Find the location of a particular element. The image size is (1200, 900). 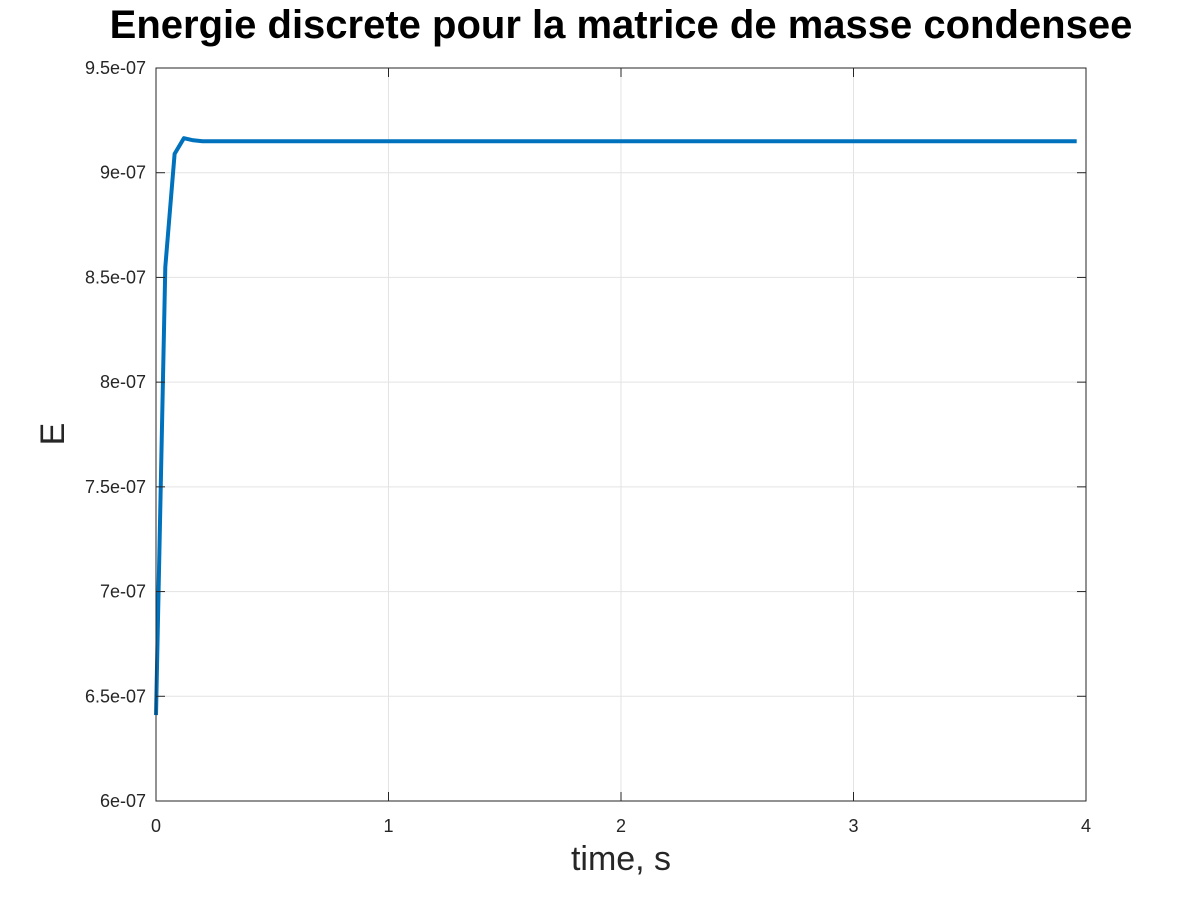

y-tick-label: 8e-07 is located at coordinates (123, 382).